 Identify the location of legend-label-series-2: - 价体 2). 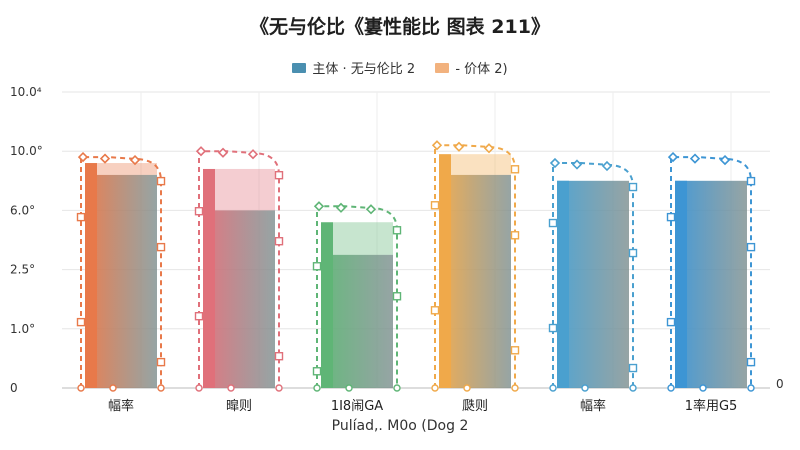
(481, 69).